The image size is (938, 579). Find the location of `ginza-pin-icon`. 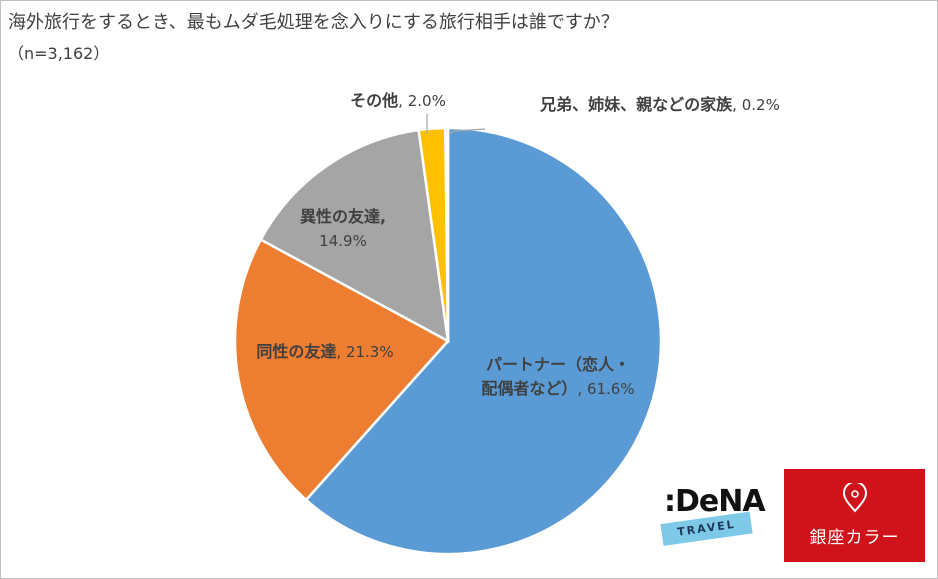

ginza-pin-icon is located at coordinates (855, 498).